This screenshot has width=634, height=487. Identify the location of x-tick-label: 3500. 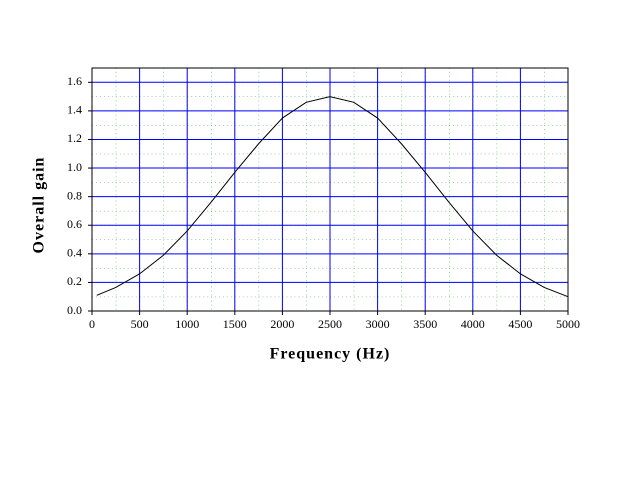
(425, 324).